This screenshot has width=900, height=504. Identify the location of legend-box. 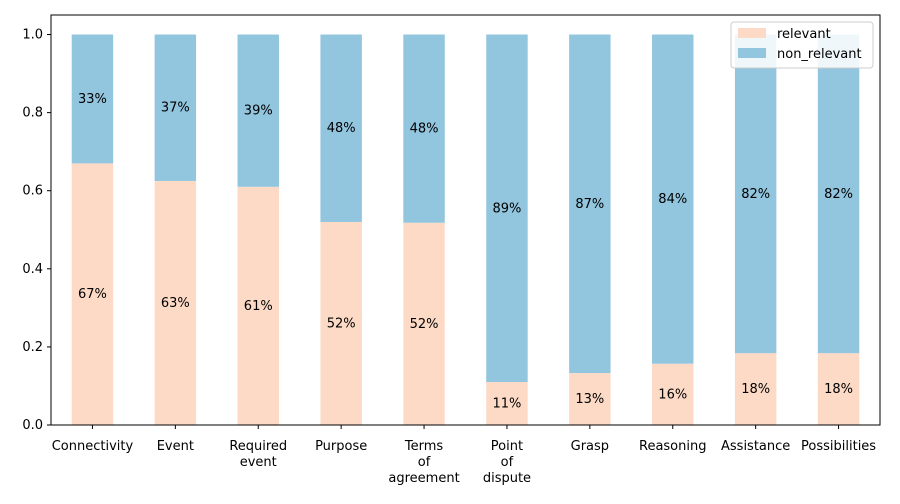
(802, 45).